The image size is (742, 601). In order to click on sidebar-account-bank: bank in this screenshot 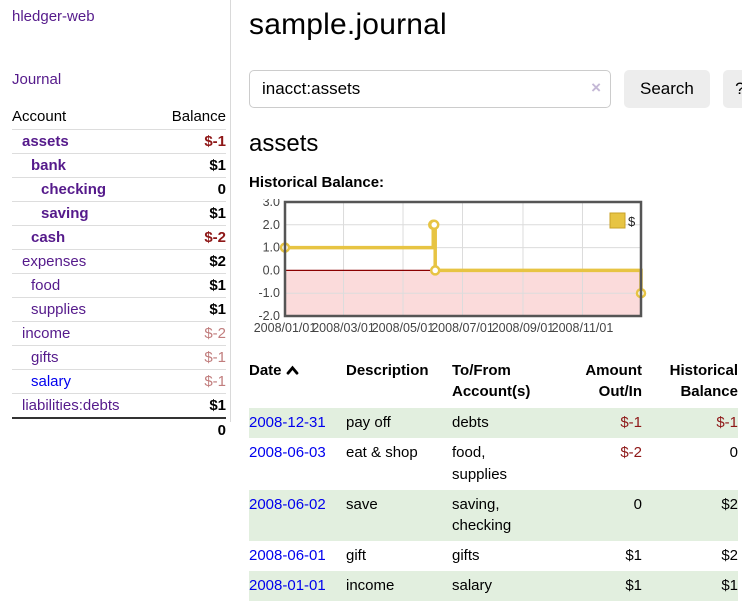, I will do `click(49, 165)`.